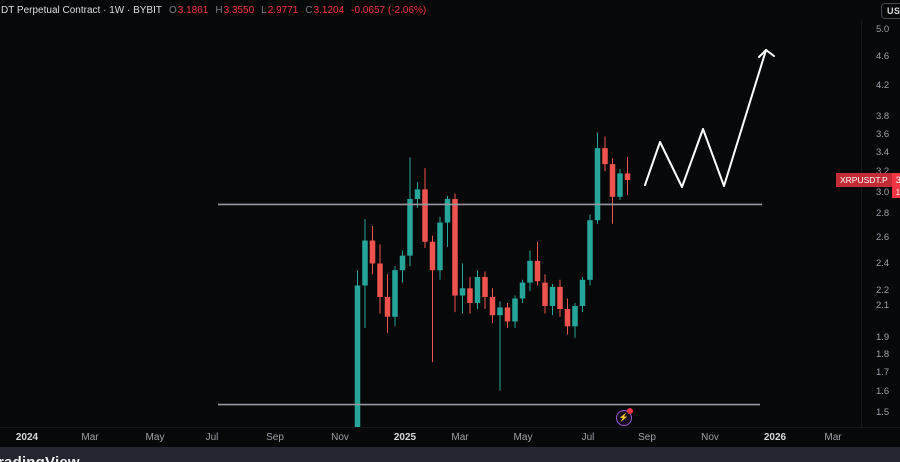 This screenshot has height=462, width=900. Describe the element at coordinates (883, 305) in the screenshot. I see `price-tick: 2.1` at that location.